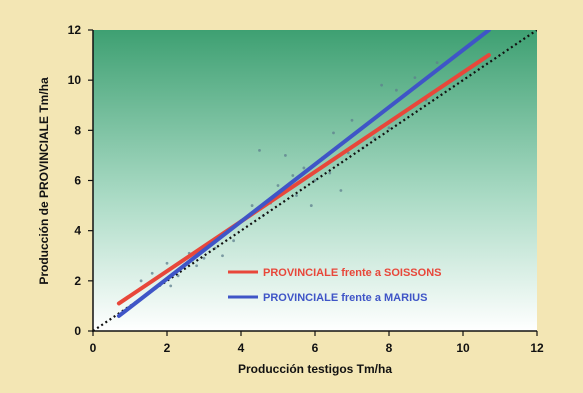 The height and width of the screenshot is (393, 583). Describe the element at coordinates (75, 30) in the screenshot. I see `y-tick-label-6: 12` at that location.